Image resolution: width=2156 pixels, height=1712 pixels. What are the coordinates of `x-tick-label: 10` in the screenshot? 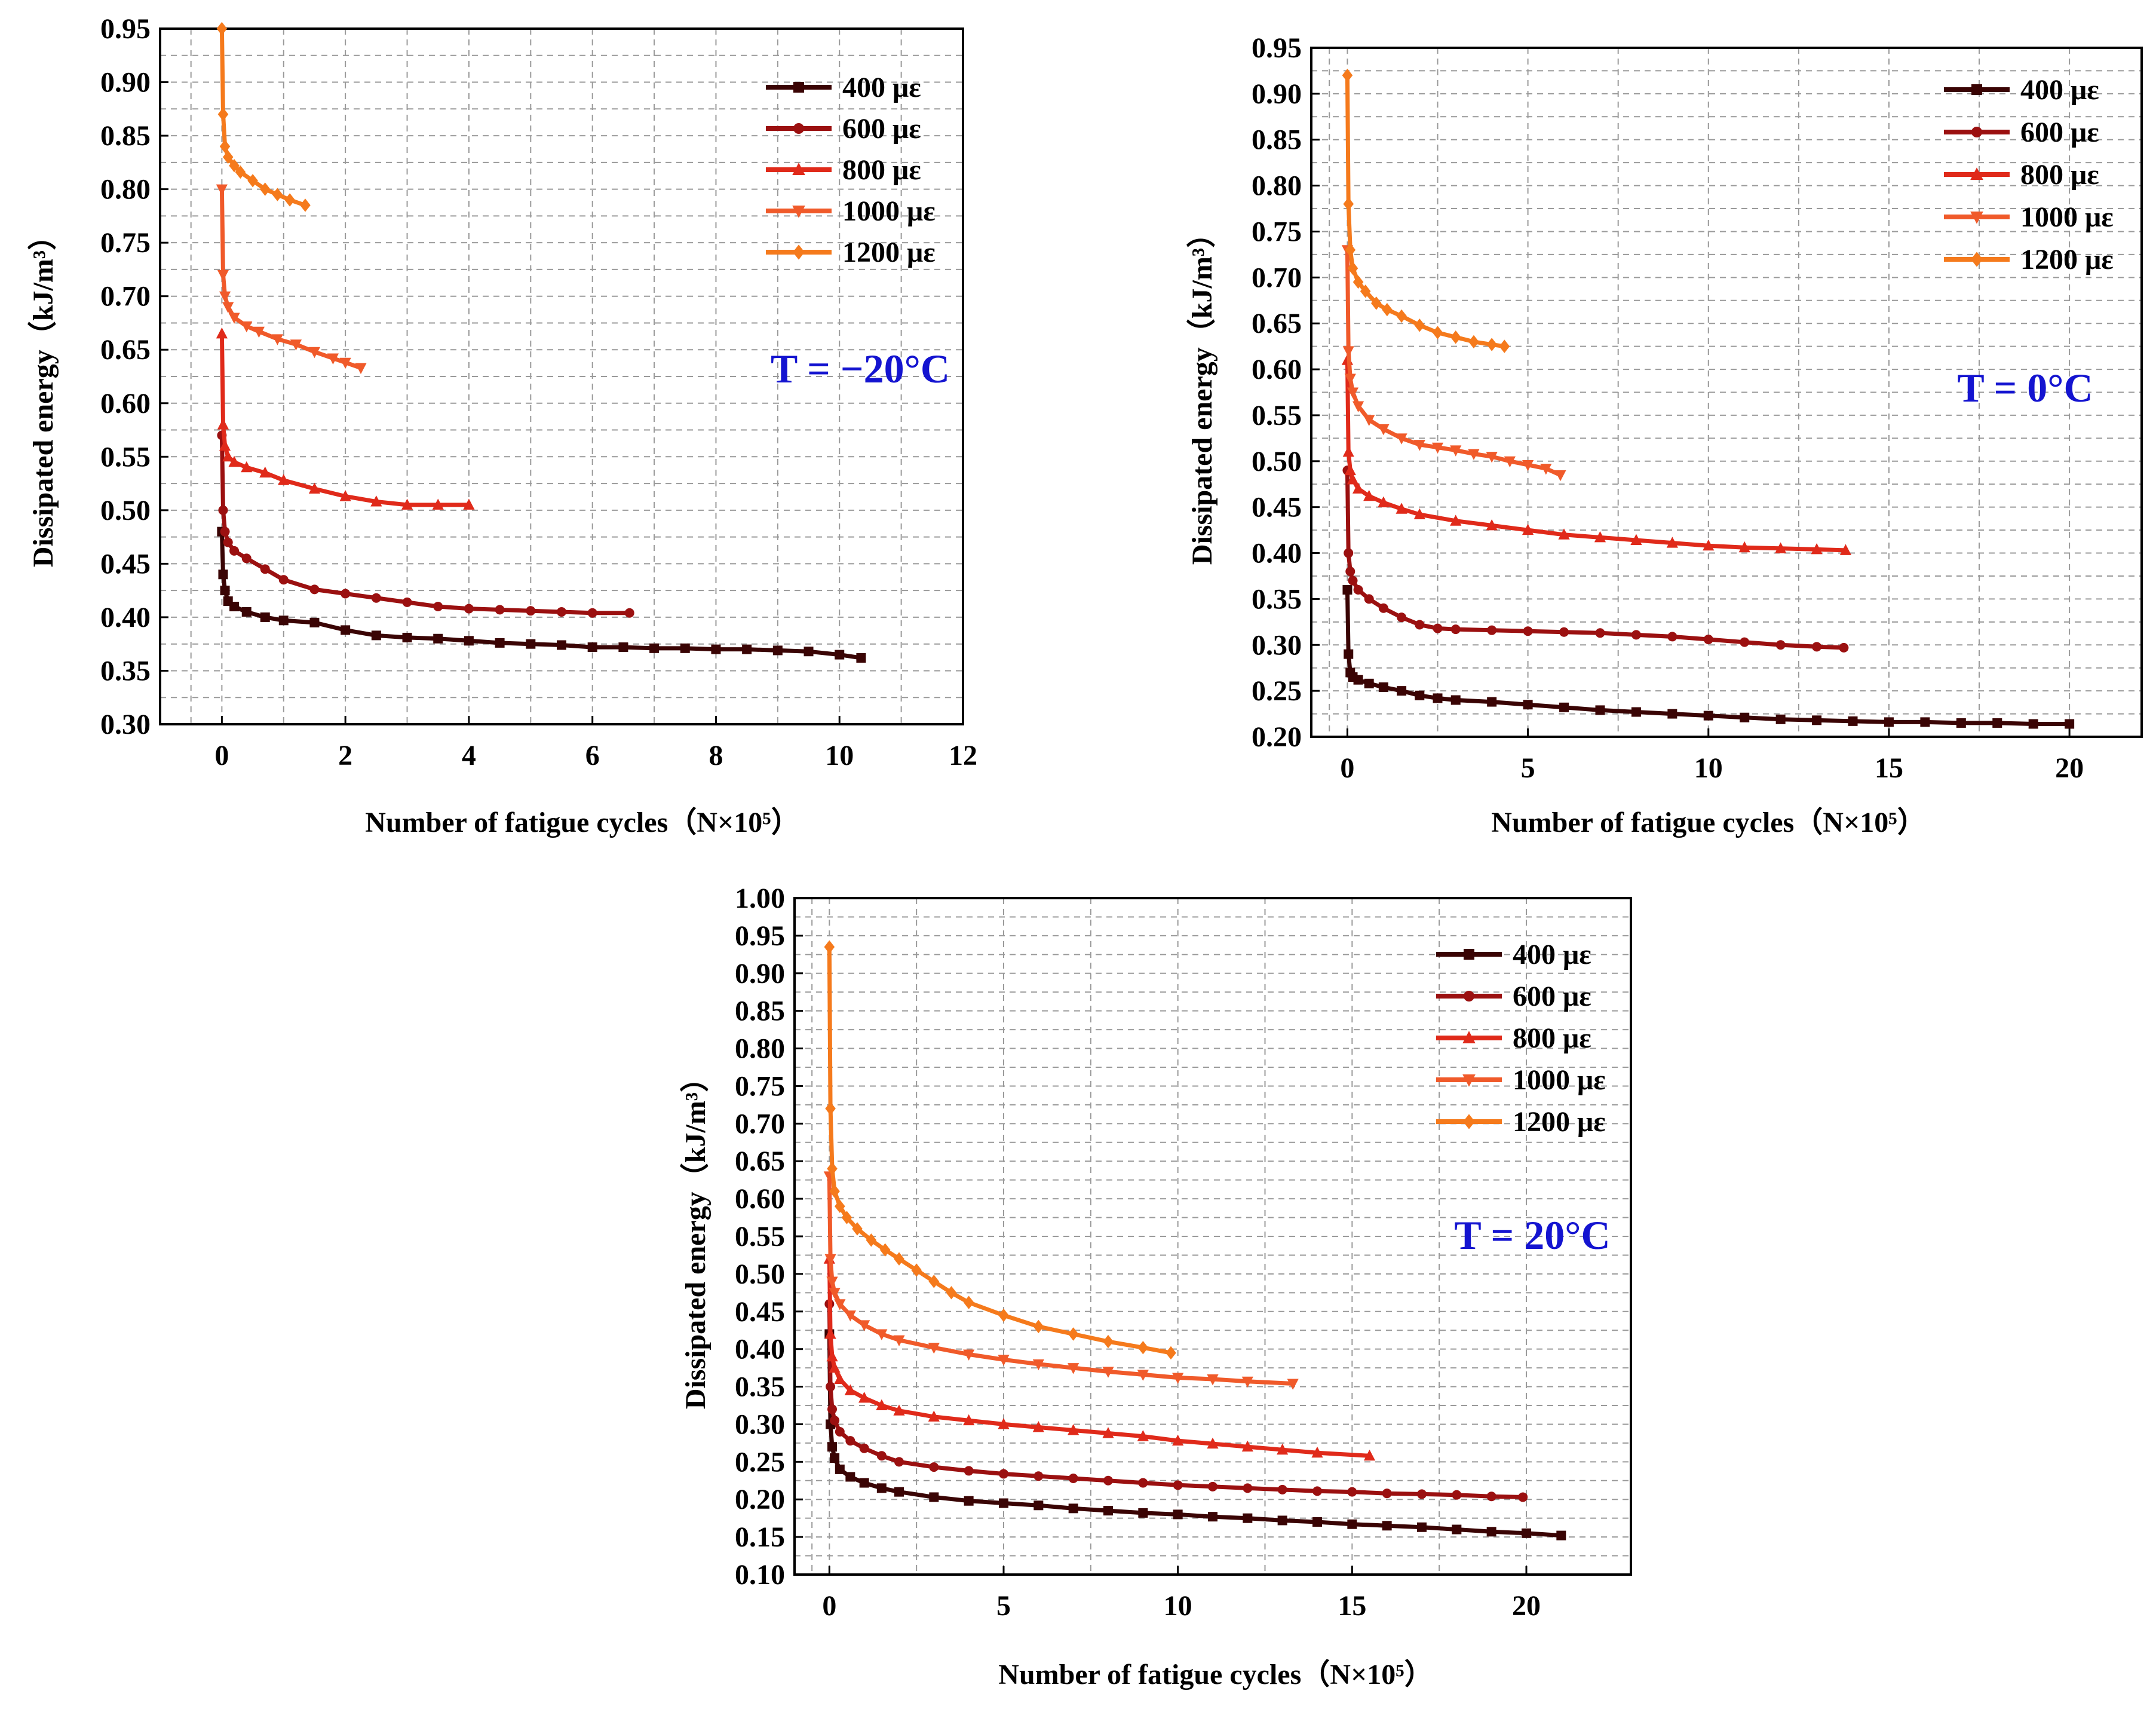 It's located at (839, 755).